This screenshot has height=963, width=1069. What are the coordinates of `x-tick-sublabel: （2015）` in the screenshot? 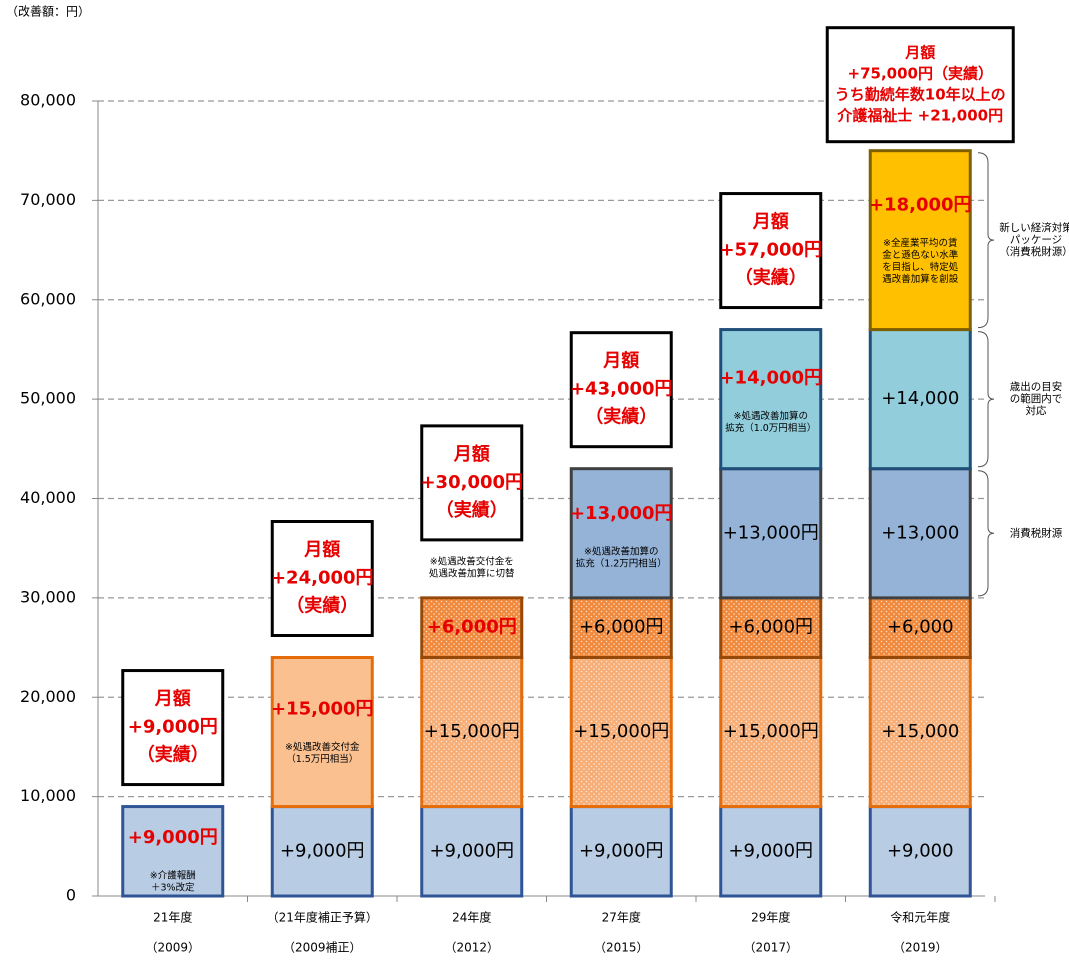 It's located at (621, 948).